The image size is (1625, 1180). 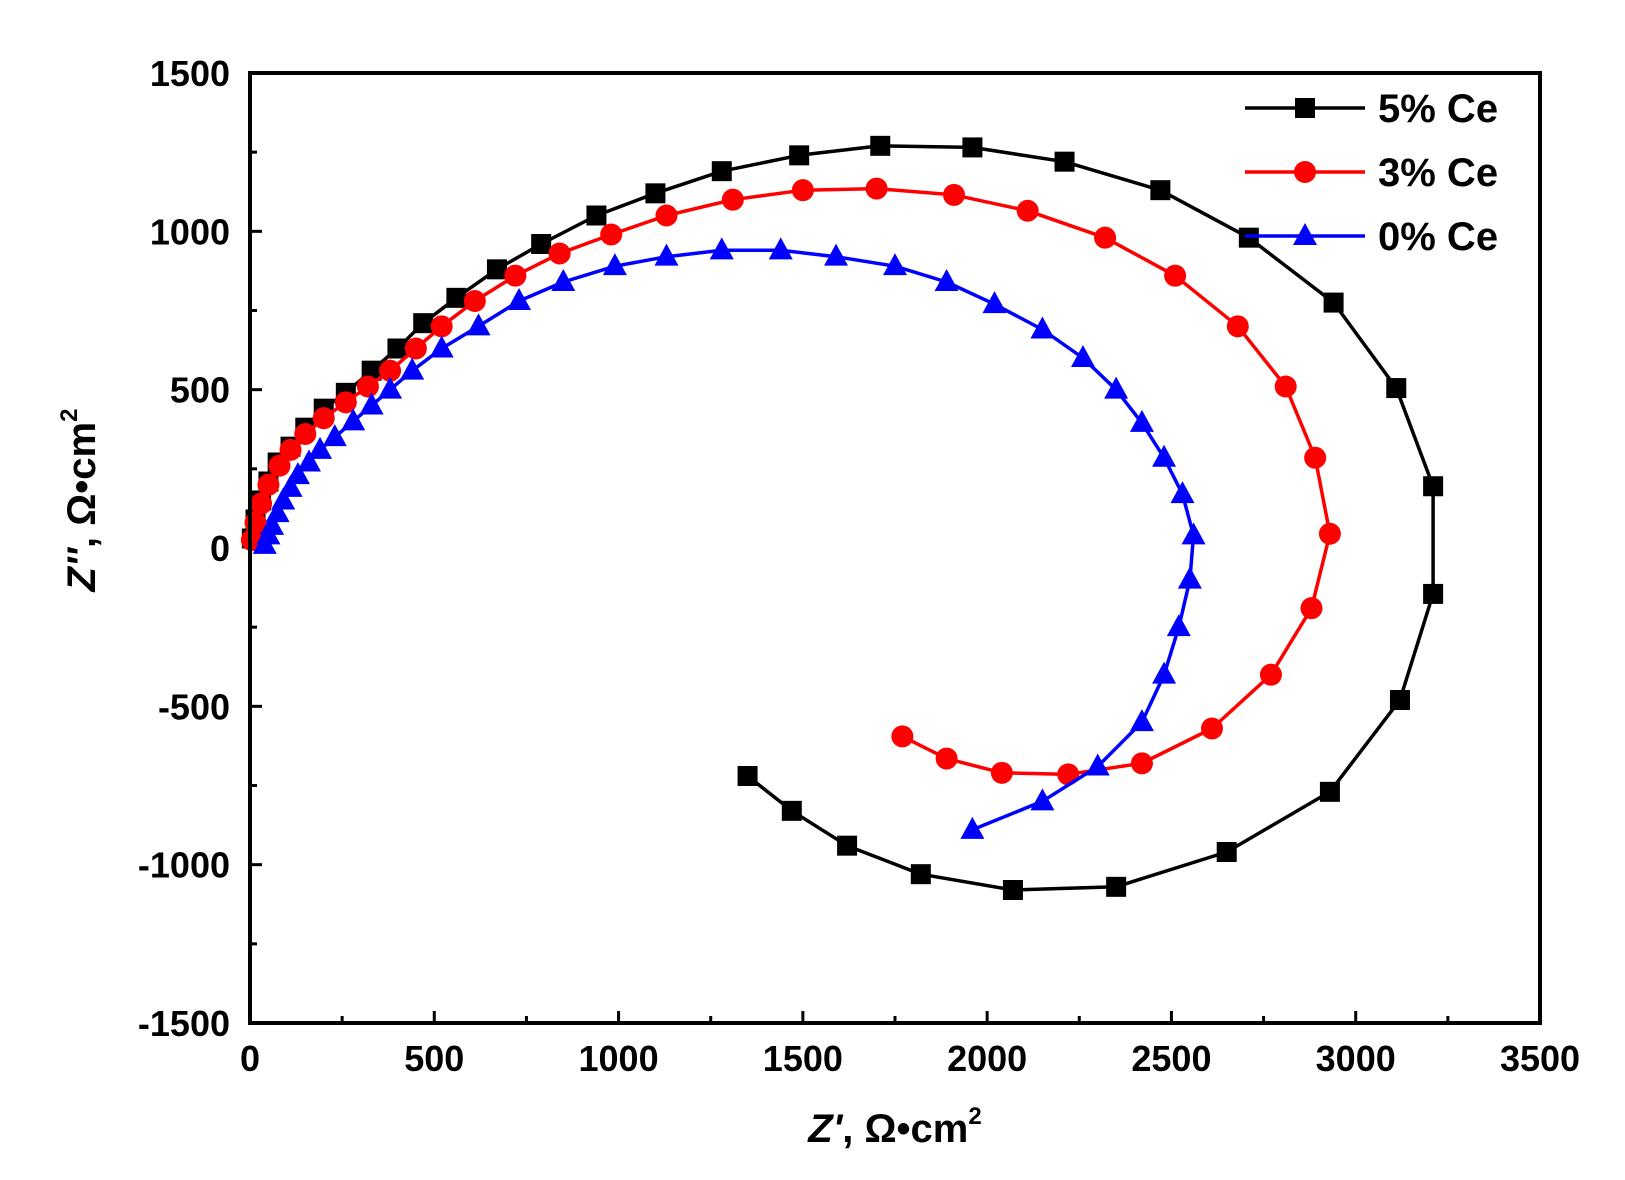 I want to click on legend-label: 5% Ce, so click(x=1438, y=109).